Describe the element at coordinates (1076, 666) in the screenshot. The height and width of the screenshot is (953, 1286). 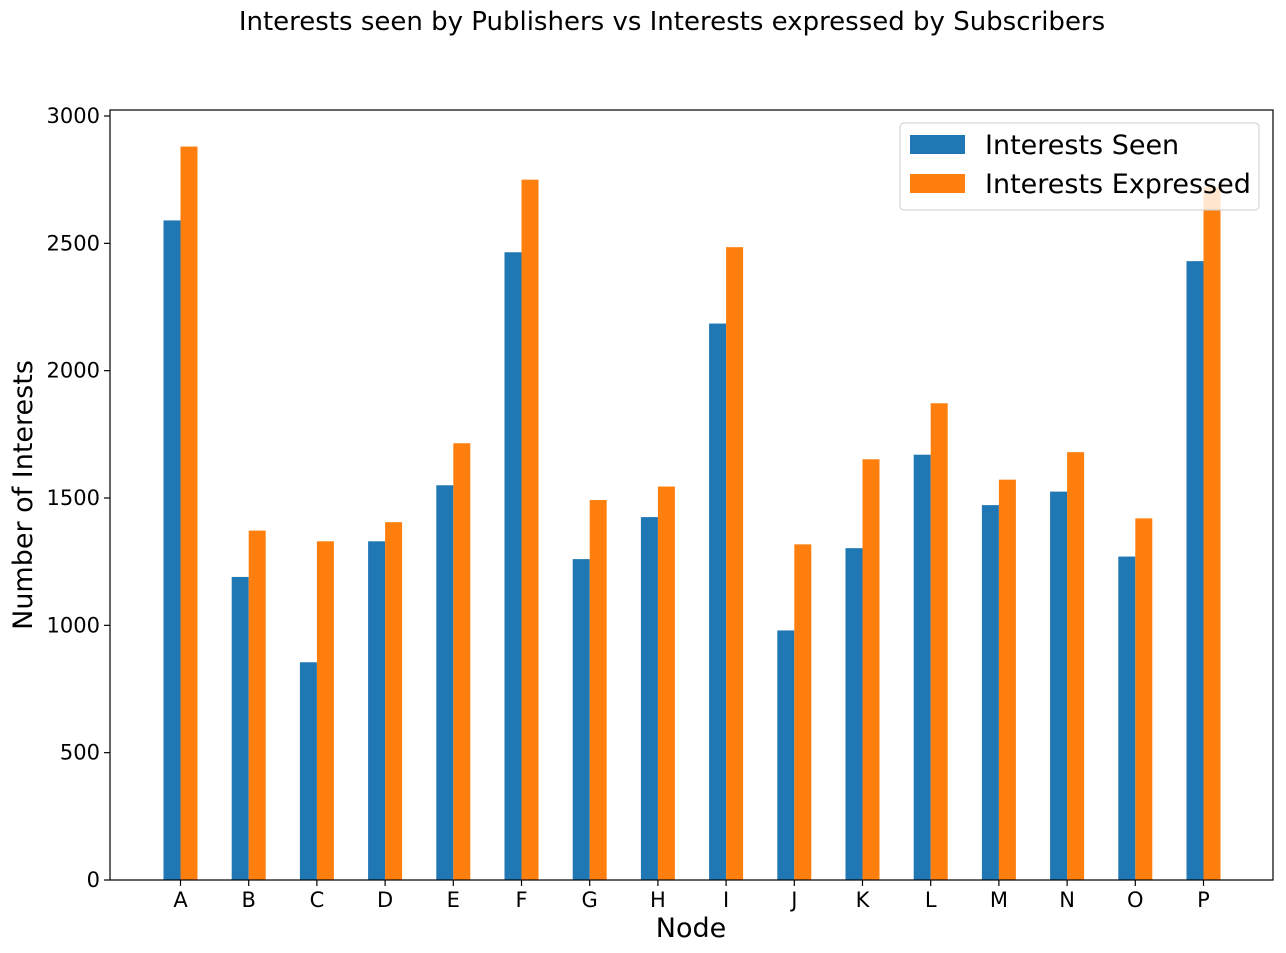
I see `bar-interests-expressed-n` at that location.